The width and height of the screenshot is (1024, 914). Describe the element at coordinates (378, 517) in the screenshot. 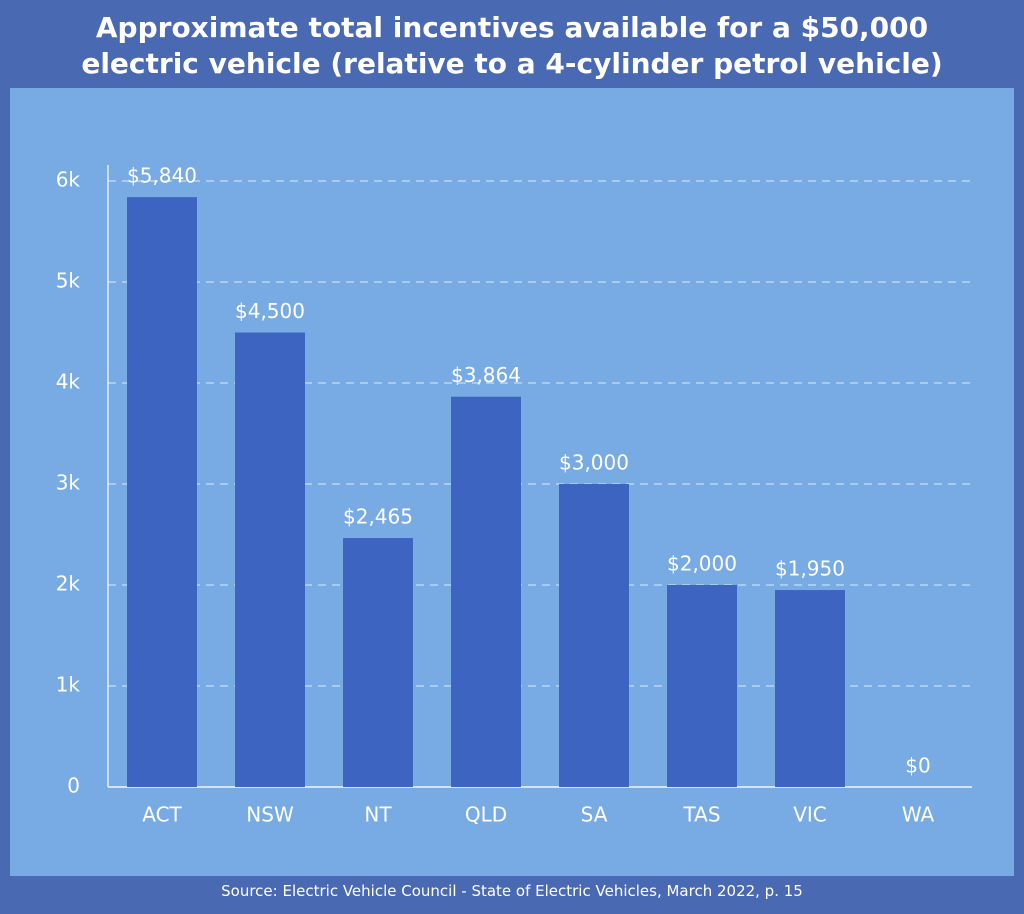

I see `value-label: $2,465` at that location.